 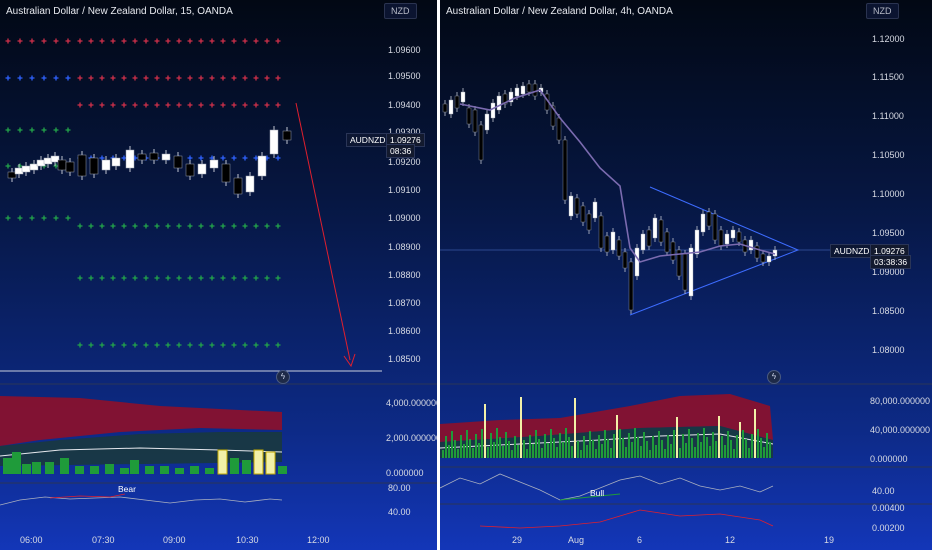 What do you see at coordinates (640, 540) in the screenshot?
I see `right-time-tick: 6` at bounding box center [640, 540].